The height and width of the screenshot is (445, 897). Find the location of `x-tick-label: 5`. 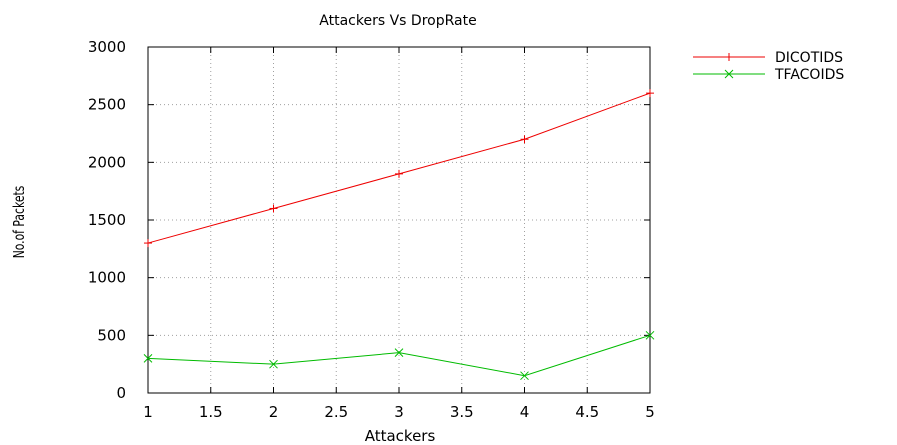

x-tick-label: 5 is located at coordinates (650, 412).